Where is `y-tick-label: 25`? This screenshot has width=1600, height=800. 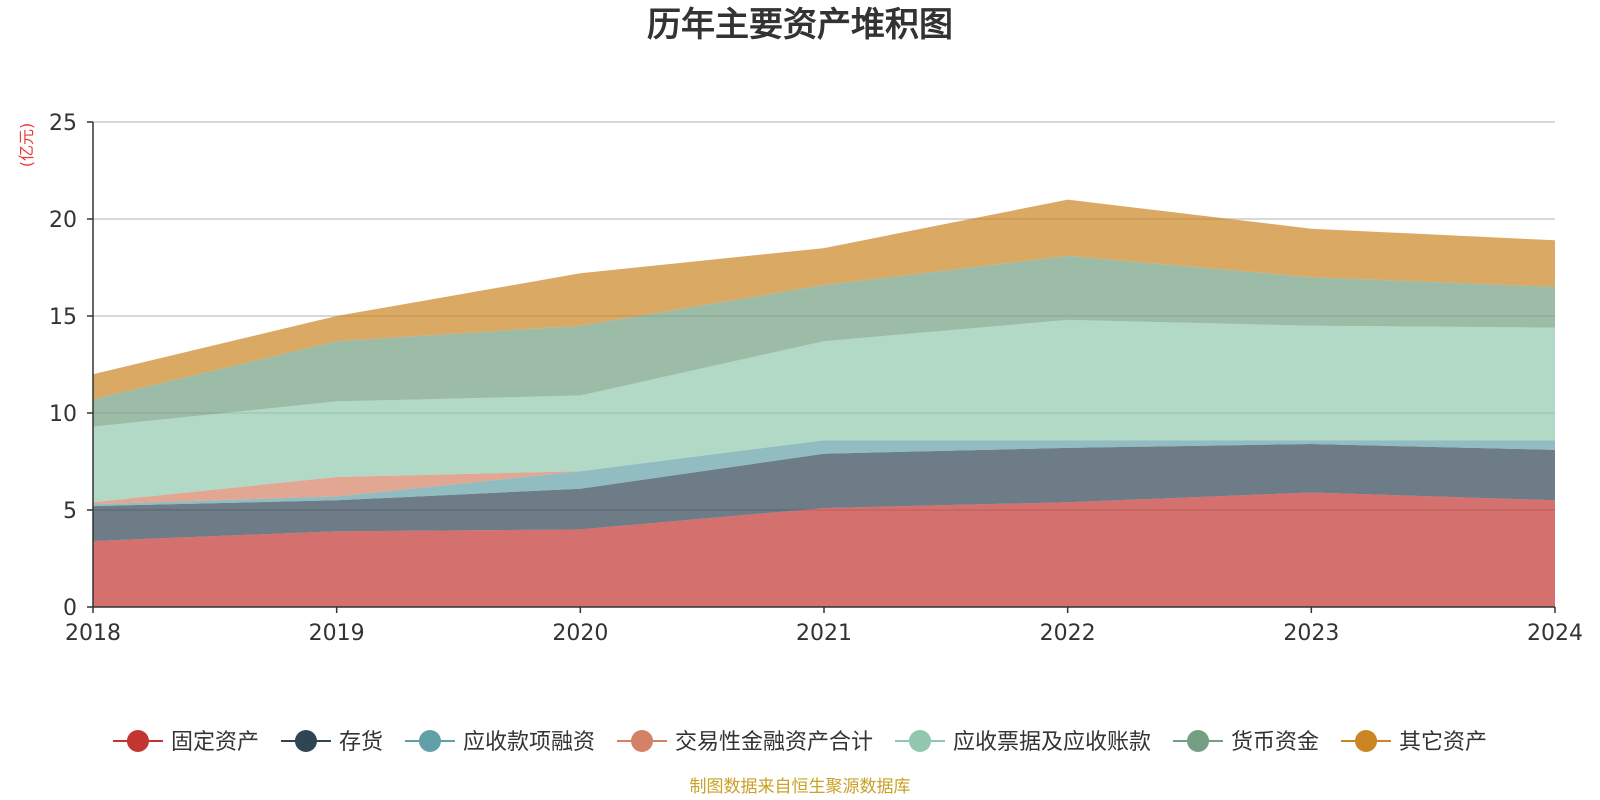
y-tick-label: 25 is located at coordinates (63, 123).